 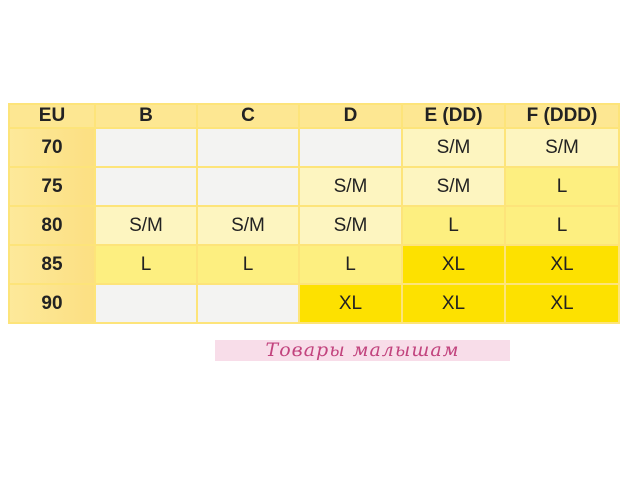 I want to click on watermark-text: Товары малышам, so click(x=362, y=350).